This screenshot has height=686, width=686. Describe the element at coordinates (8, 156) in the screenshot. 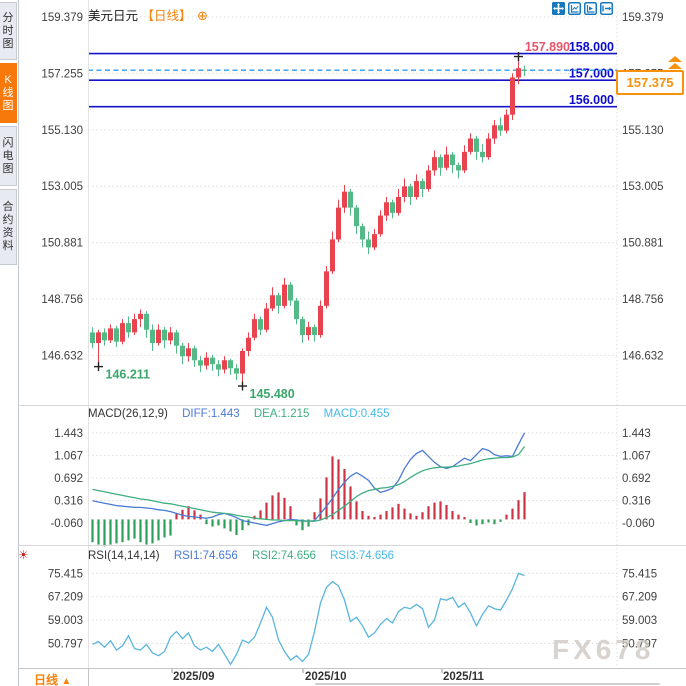

I see `sidebar-tab-flash: 闪电图` at that location.